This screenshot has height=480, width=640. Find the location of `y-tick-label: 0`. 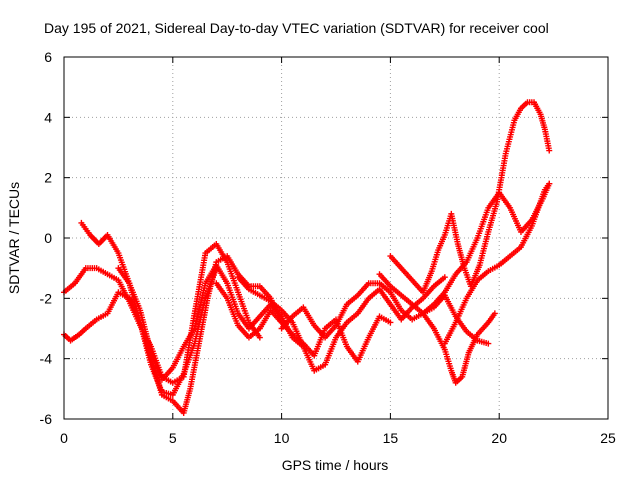

y-tick-label: 0 is located at coordinates (48, 238).